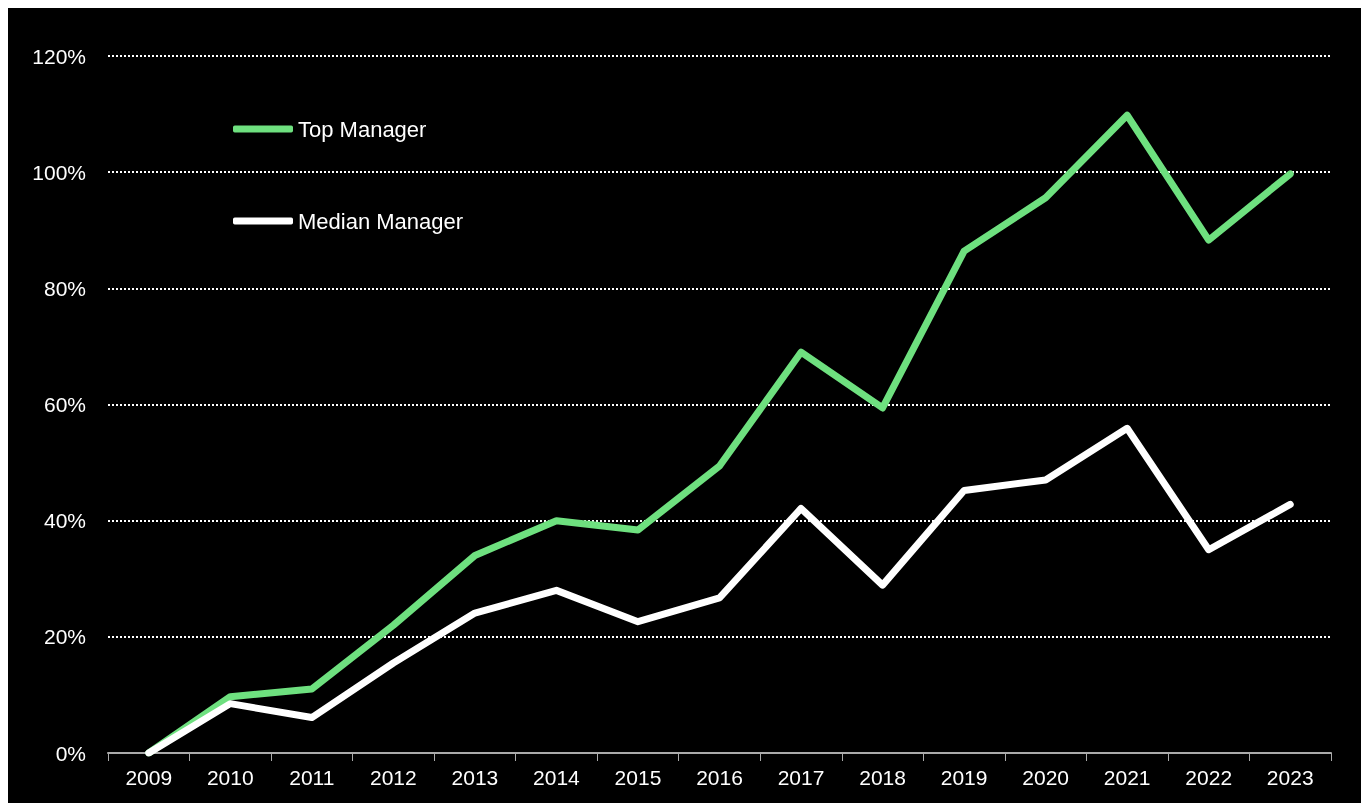 The width and height of the screenshot is (1369, 811). Describe the element at coordinates (1045, 777) in the screenshot. I see `x-tick-label: 2020` at that location.